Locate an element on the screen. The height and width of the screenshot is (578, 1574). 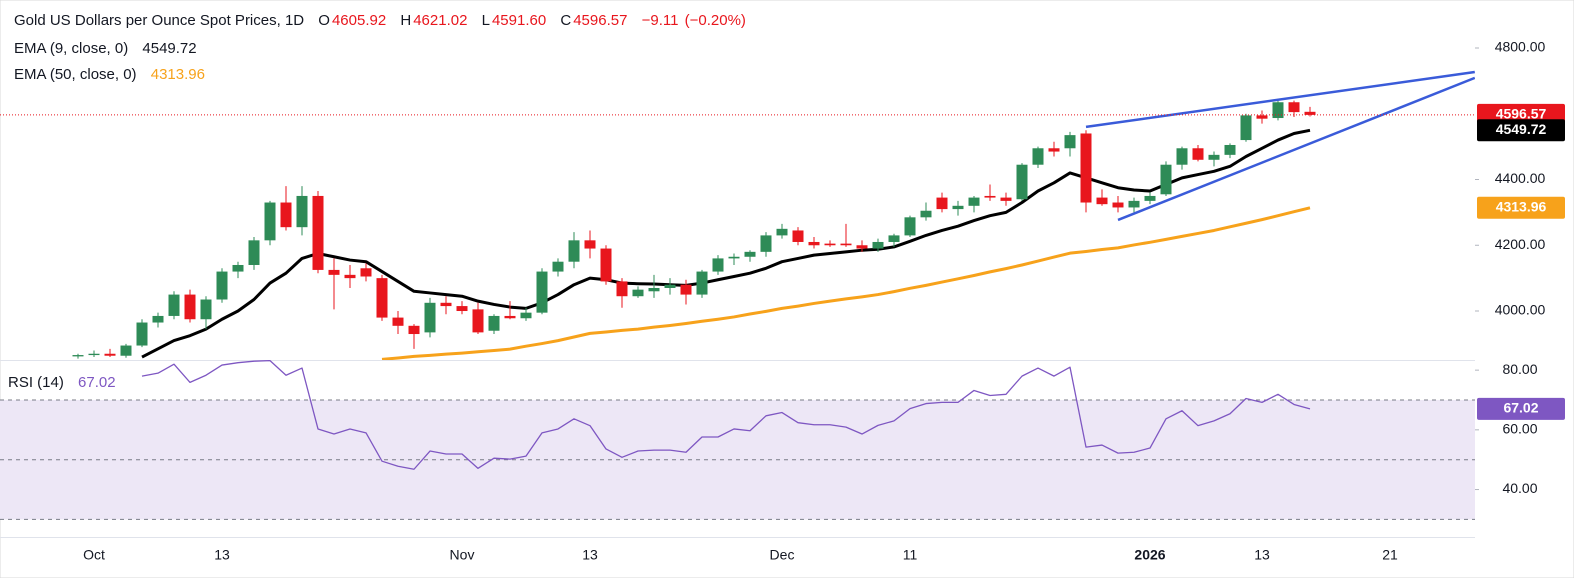
ohlc-label: C is located at coordinates (566, 20).